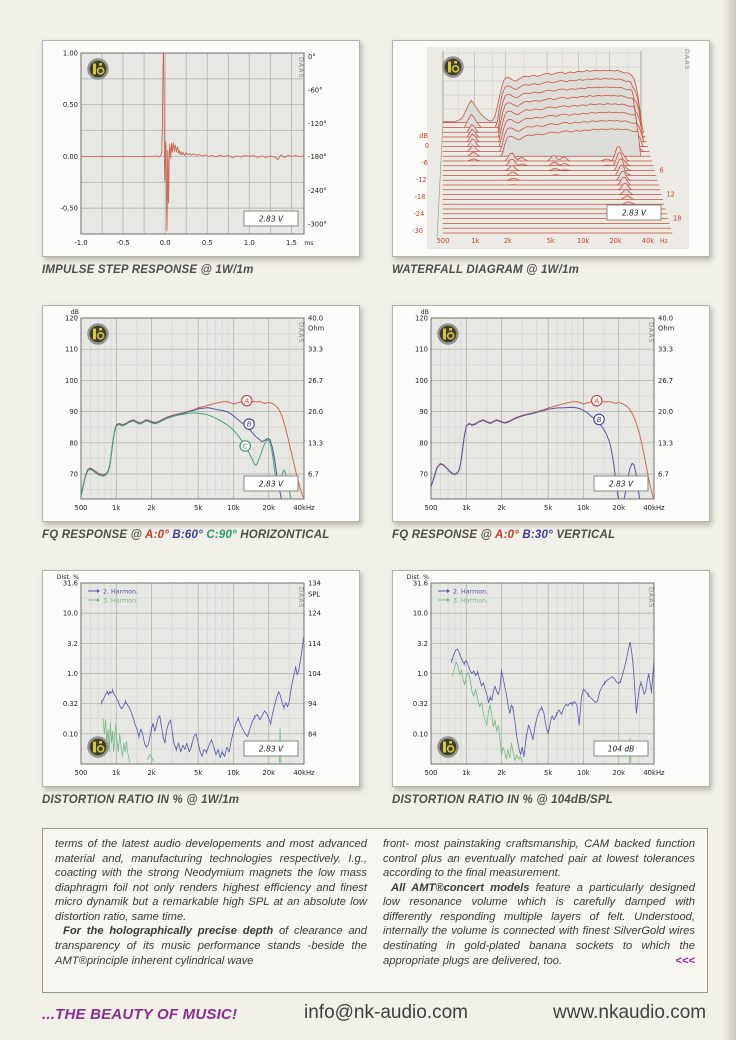 The height and width of the screenshot is (1040, 736). Describe the element at coordinates (729, 520) in the screenshot. I see `page-edge-shadow` at that location.